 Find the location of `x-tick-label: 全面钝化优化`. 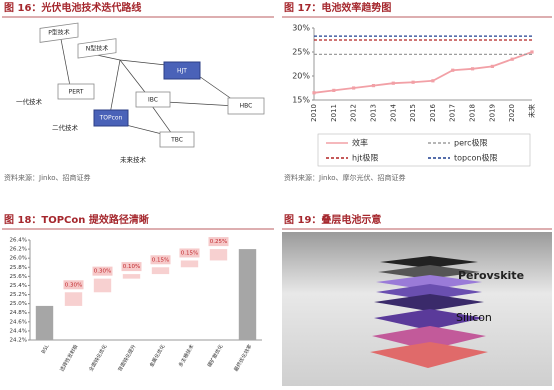

x-tick-label: 全面钝化优化 is located at coordinates (97, 357).